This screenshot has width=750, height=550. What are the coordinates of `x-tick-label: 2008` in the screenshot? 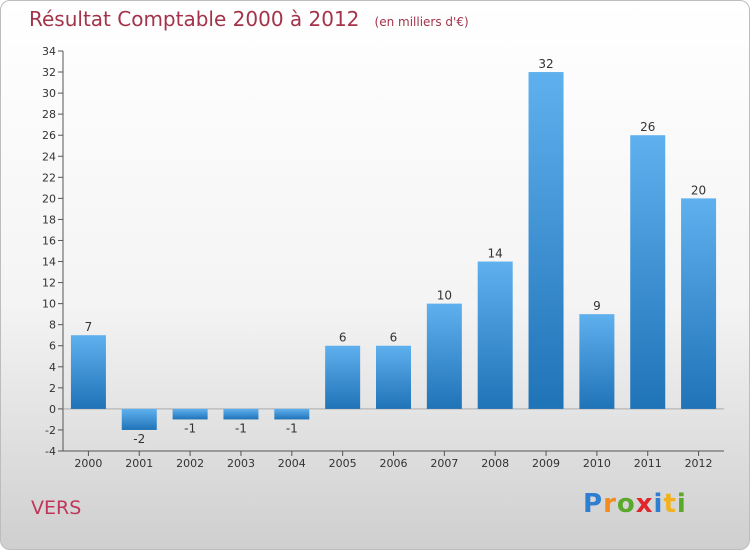 It's located at (495, 463).